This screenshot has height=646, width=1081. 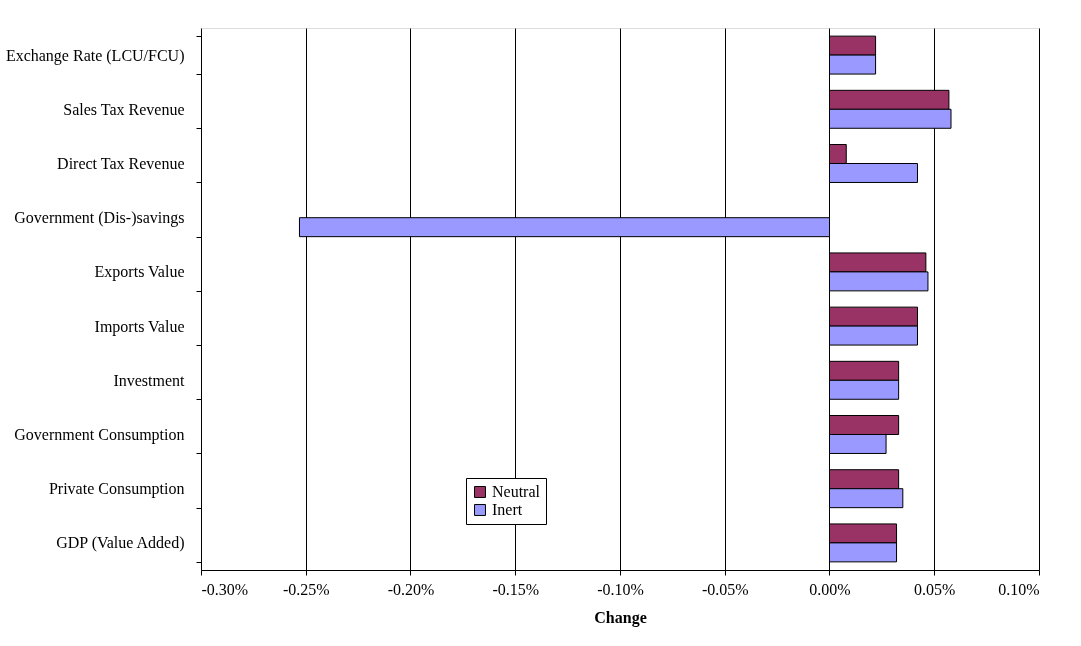 What do you see at coordinates (95, 55) in the screenshot?
I see `y-tick-label: Exchange Rate (LCU/FCU)` at bounding box center [95, 55].